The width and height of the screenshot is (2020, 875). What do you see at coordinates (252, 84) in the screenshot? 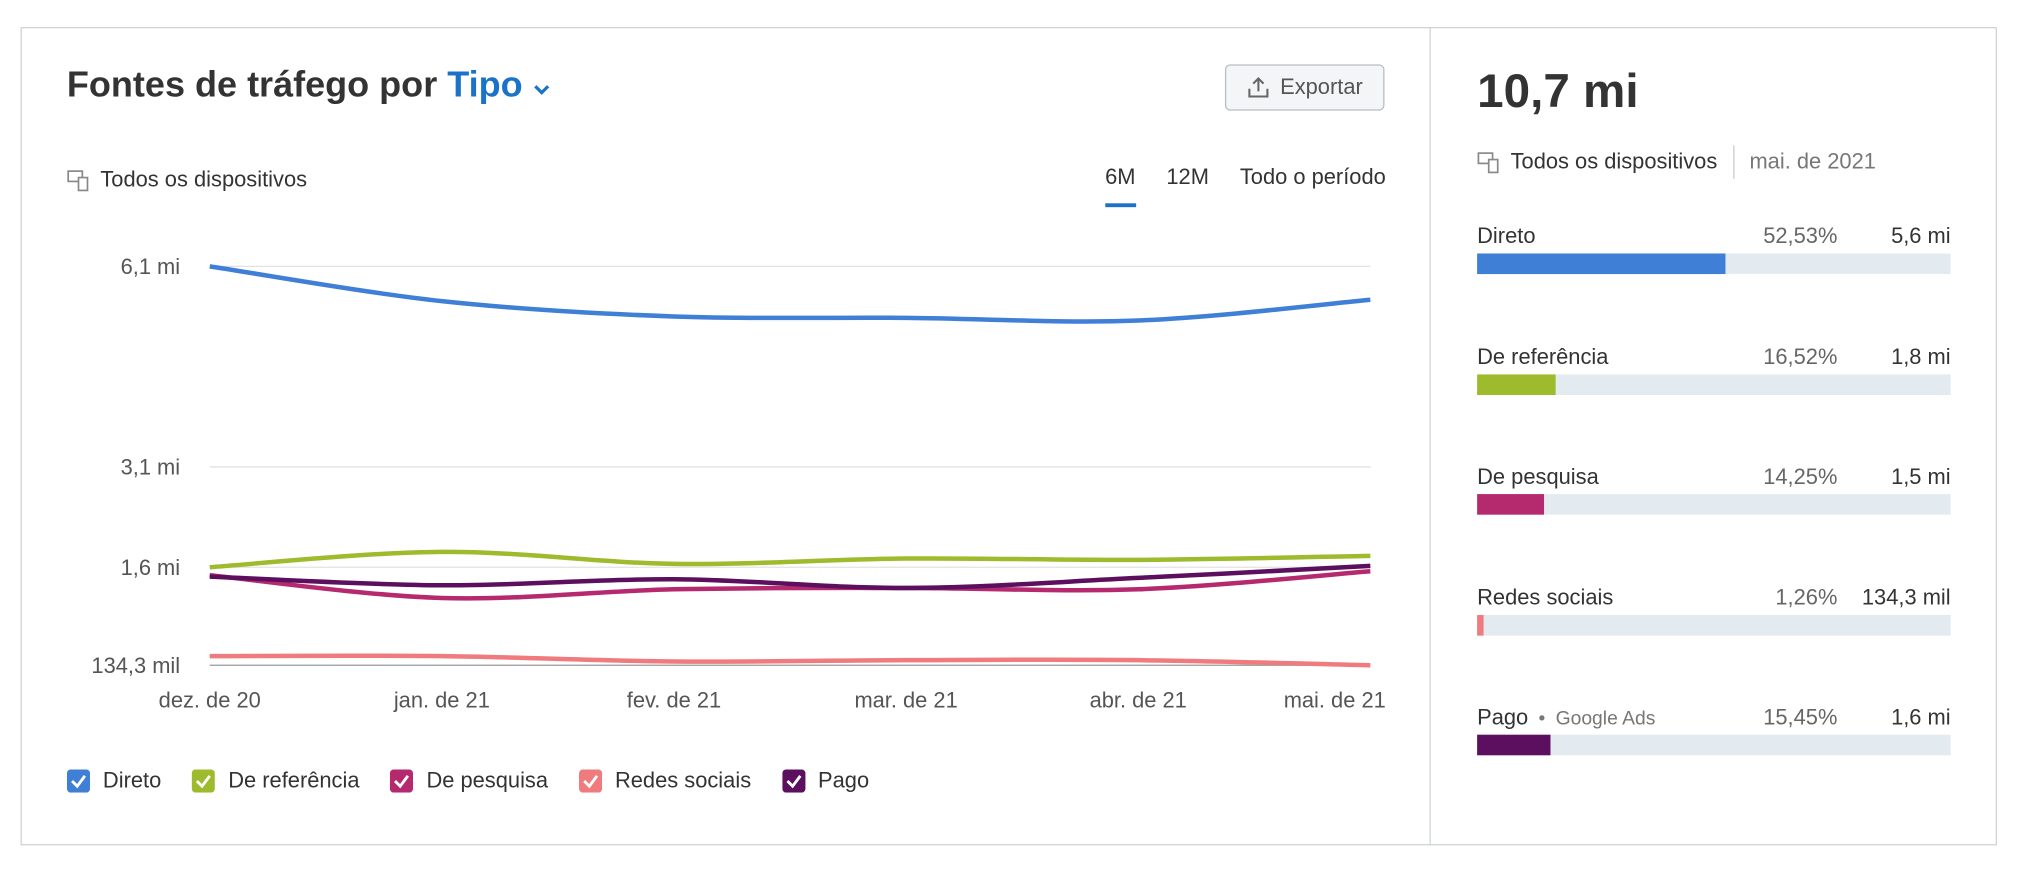
I see `title-text: Fontes de tráfego por` at bounding box center [252, 84].